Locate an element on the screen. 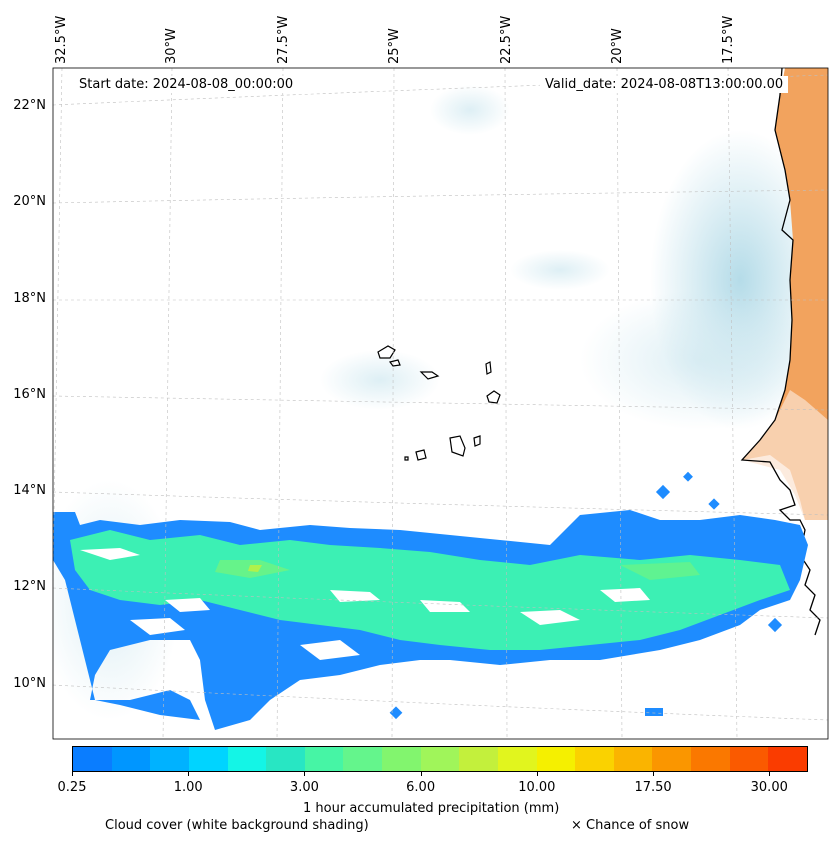 The height and width of the screenshot is (844, 837). coast-fade is located at coordinates (785, 455).